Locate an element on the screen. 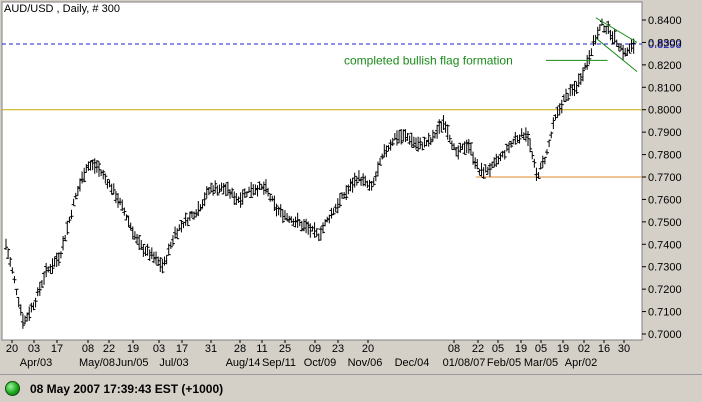  flag-channel-layer is located at coordinates (616, 44).